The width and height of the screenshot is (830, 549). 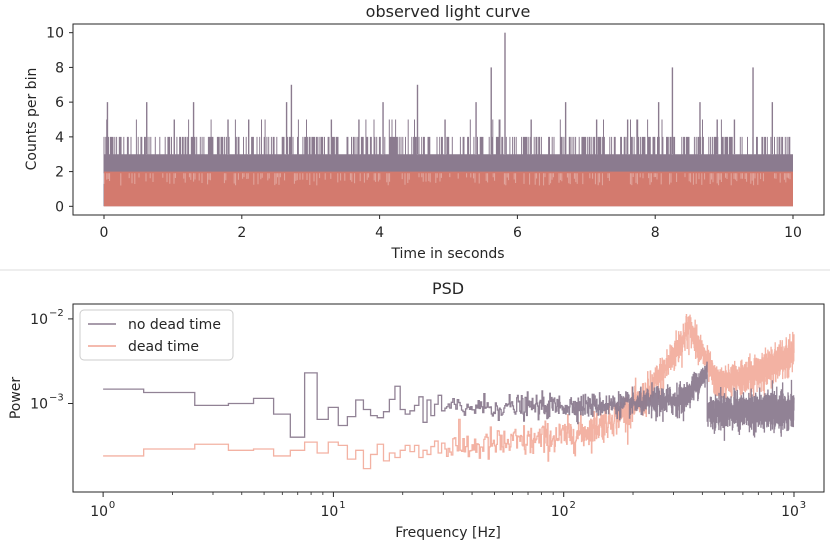 I want to click on light-curve-xlabel: Time in seconds, so click(x=447, y=254).